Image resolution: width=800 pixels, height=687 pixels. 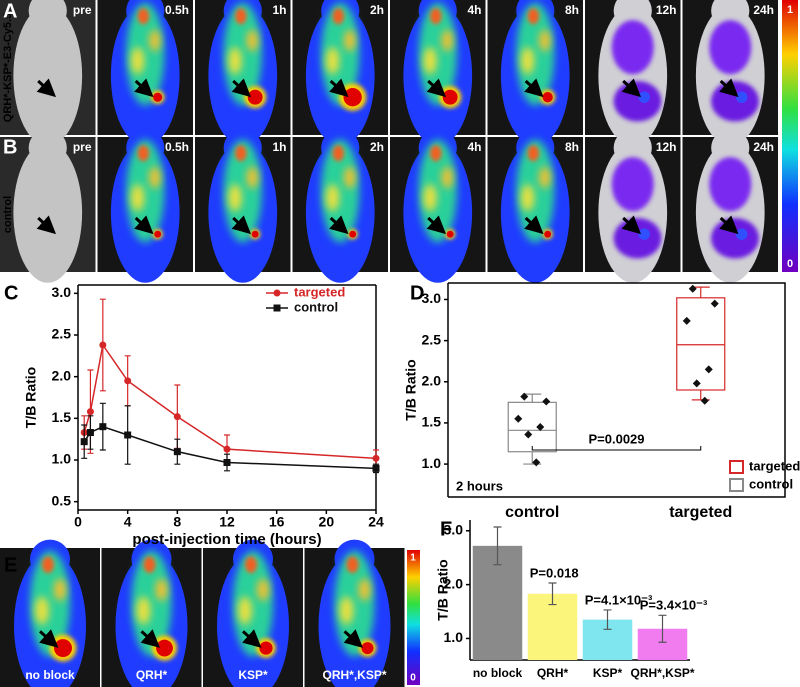 I want to click on x-tick-label: 16, so click(x=277, y=522).